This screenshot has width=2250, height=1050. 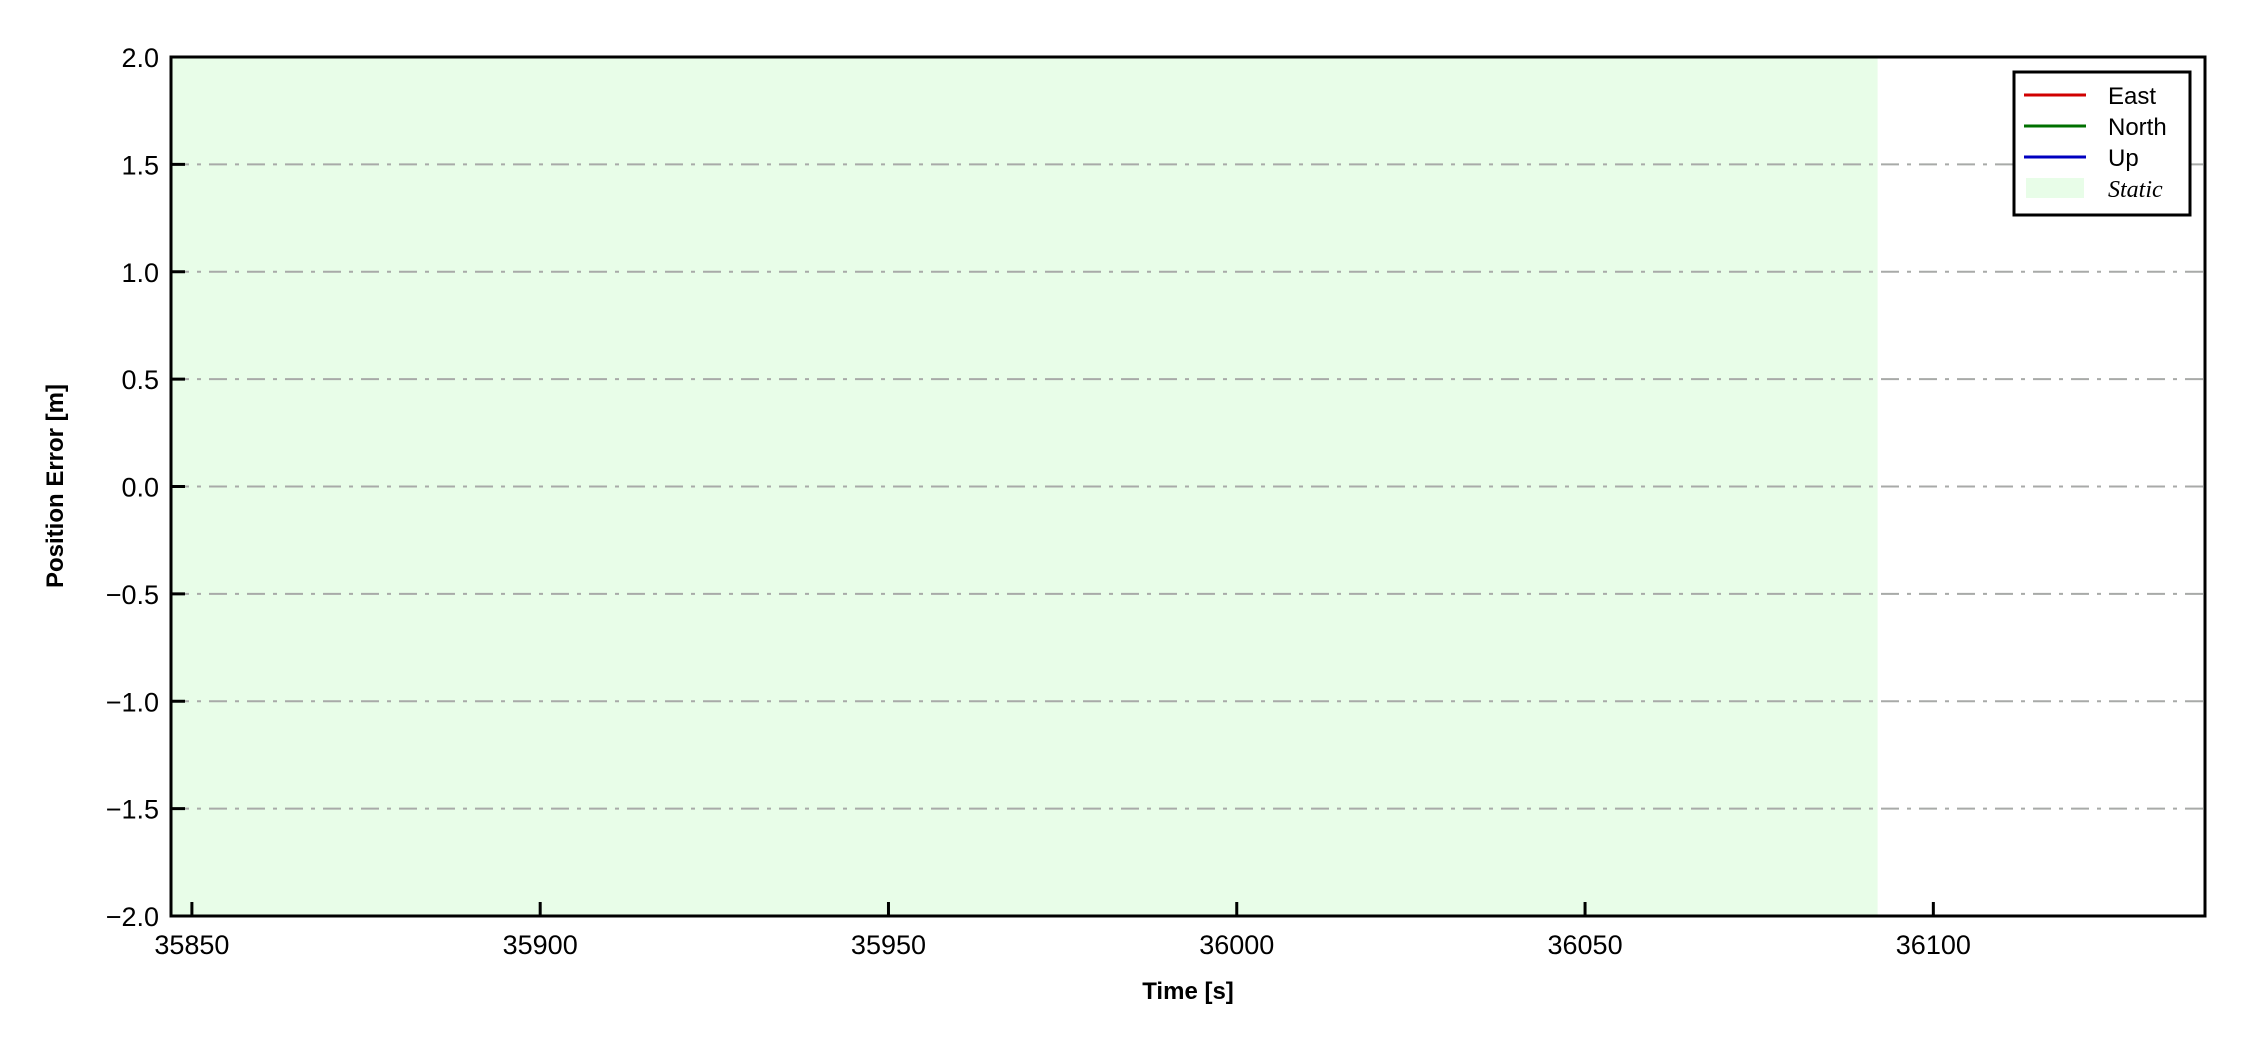 What do you see at coordinates (132, 917) in the screenshot?
I see `y-tick-label: −2.0` at bounding box center [132, 917].